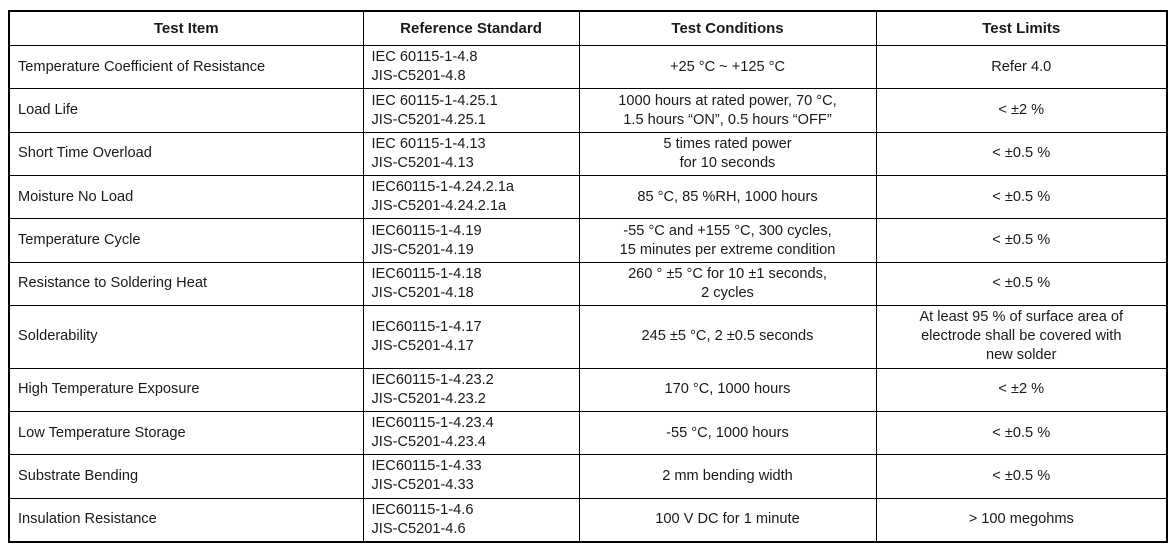  I want to click on col-header-test-conditions: Test Conditions, so click(727, 28).